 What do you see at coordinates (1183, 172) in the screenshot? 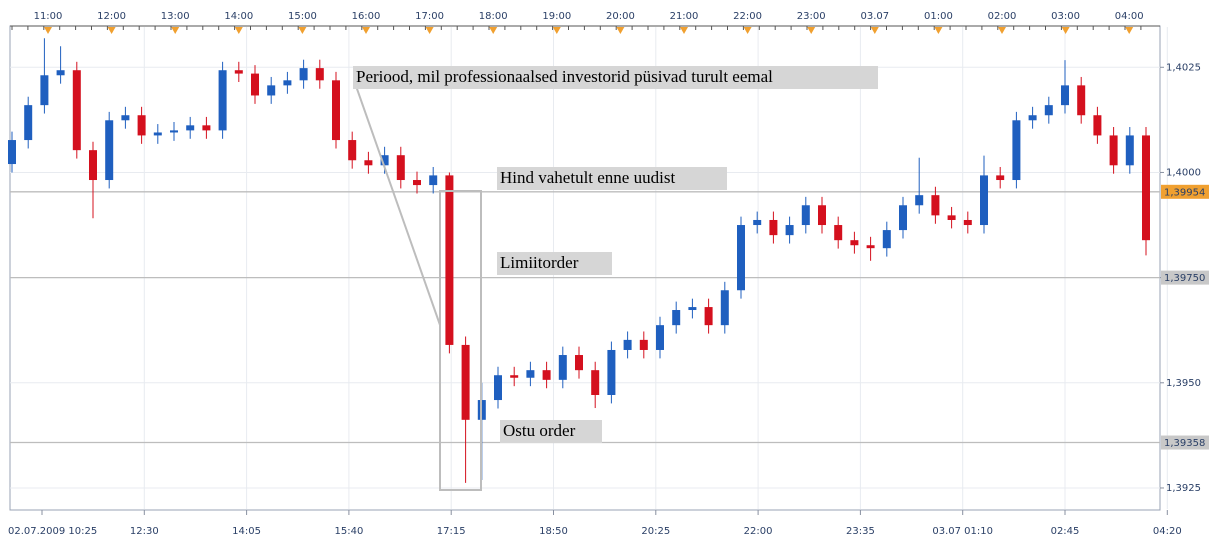
I see `y-tick-label: 1,4000` at bounding box center [1183, 172].